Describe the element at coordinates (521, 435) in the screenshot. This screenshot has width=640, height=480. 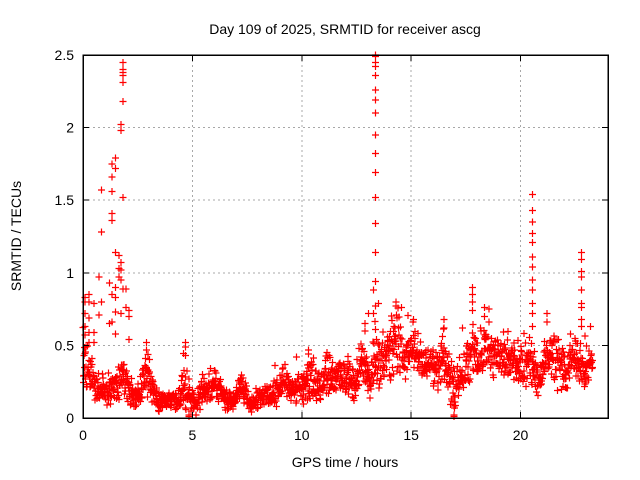
I see `x-tick-label: 20` at that location.